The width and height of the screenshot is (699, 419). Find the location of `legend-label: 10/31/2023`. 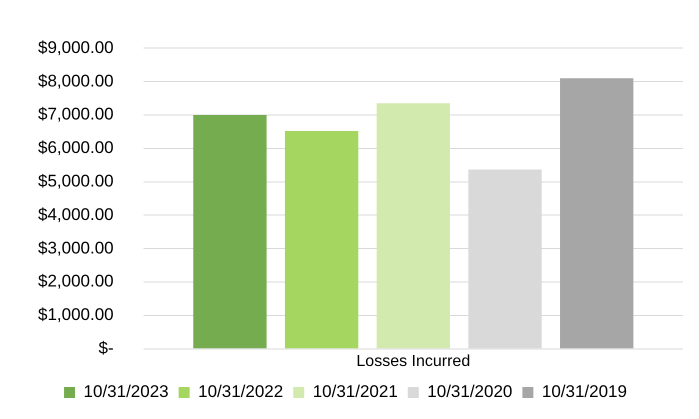

legend-label: 10/31/2023 is located at coordinates (126, 392).